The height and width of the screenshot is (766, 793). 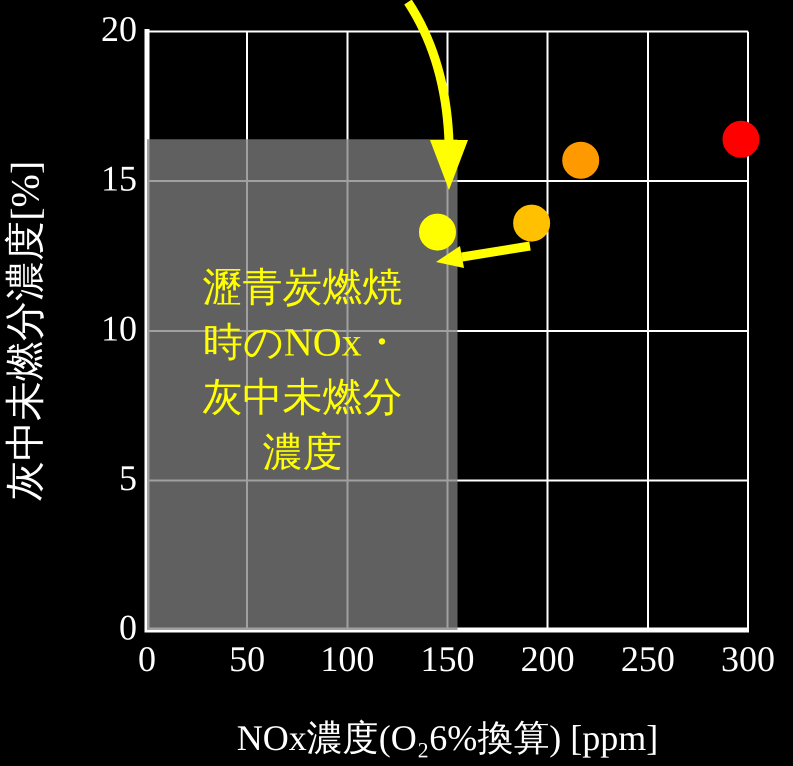 What do you see at coordinates (547, 659) in the screenshot?
I see `x-tick-label: 200` at bounding box center [547, 659].